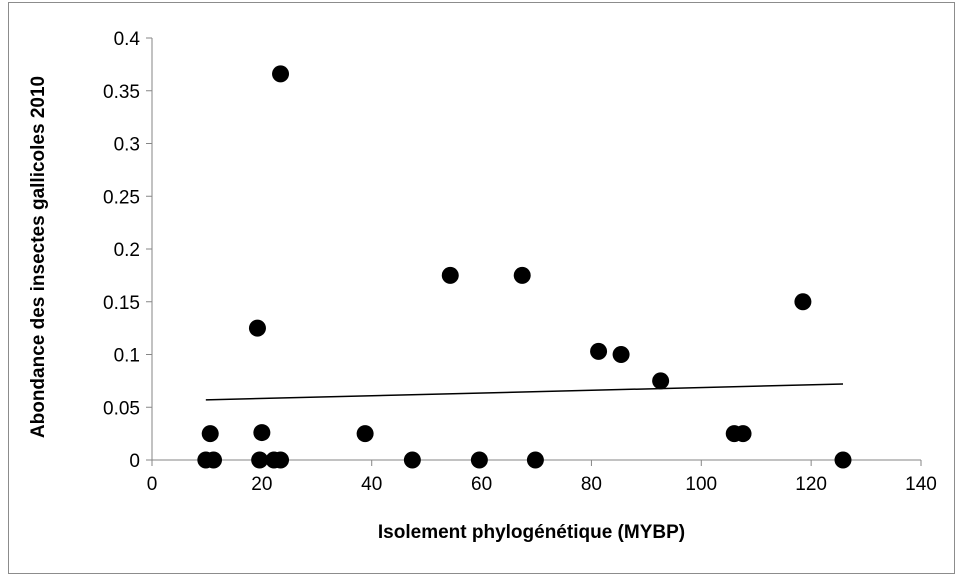 This screenshot has height=578, width=958. What do you see at coordinates (38, 257) in the screenshot?
I see `y-axis-title: Abondance des insectes gallicoles 2010` at bounding box center [38, 257].